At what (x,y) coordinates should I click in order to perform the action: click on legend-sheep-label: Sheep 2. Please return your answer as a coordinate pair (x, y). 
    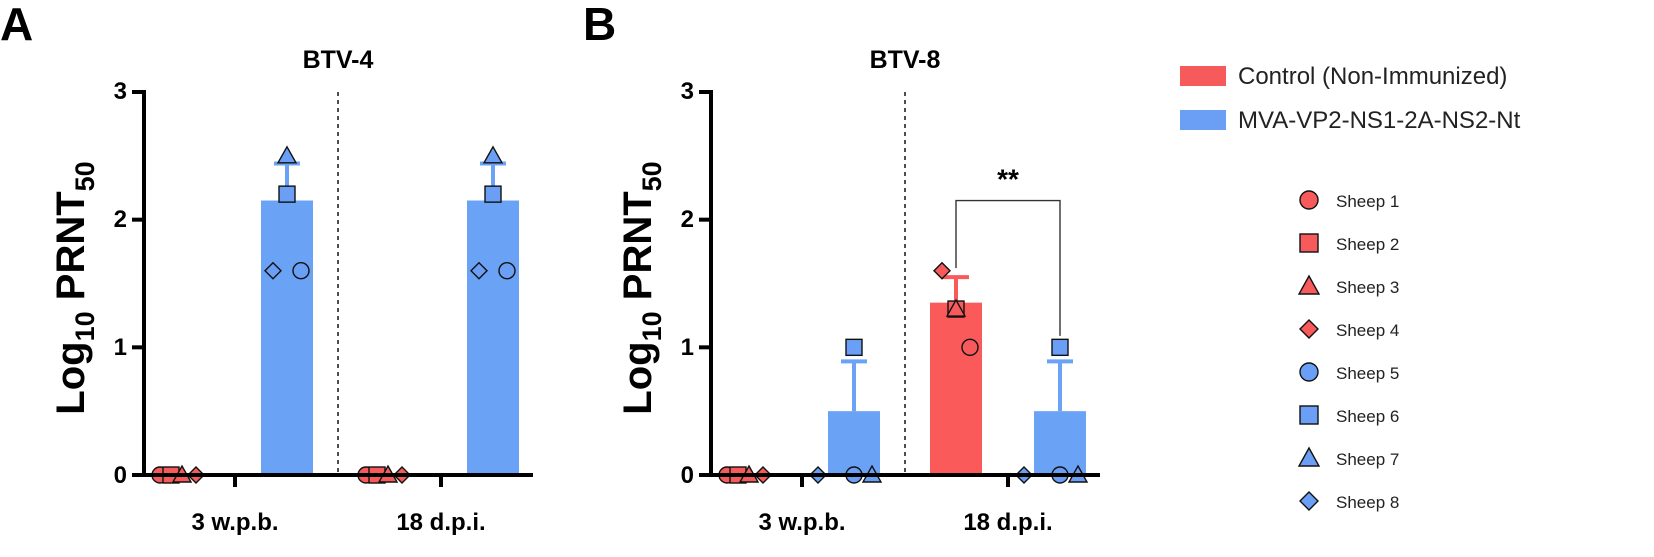
    Looking at the image, I should click on (1367, 244).